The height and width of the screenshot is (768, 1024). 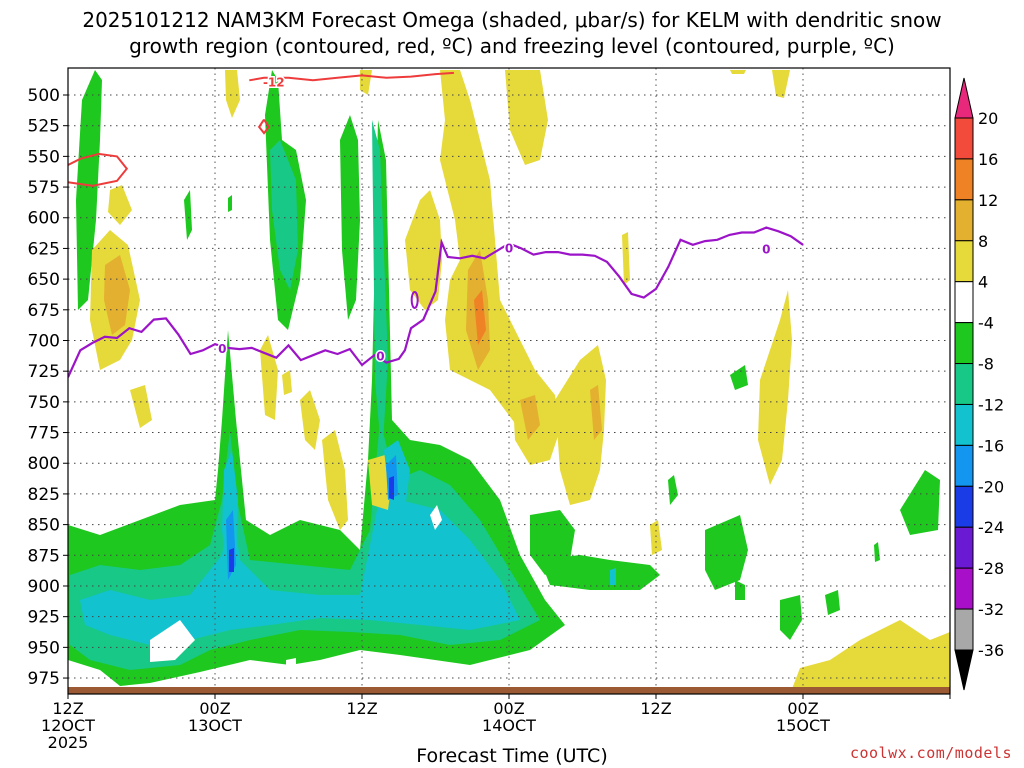 What do you see at coordinates (44, 587) in the screenshot?
I see `y-tick-label: 900` at bounding box center [44, 587].